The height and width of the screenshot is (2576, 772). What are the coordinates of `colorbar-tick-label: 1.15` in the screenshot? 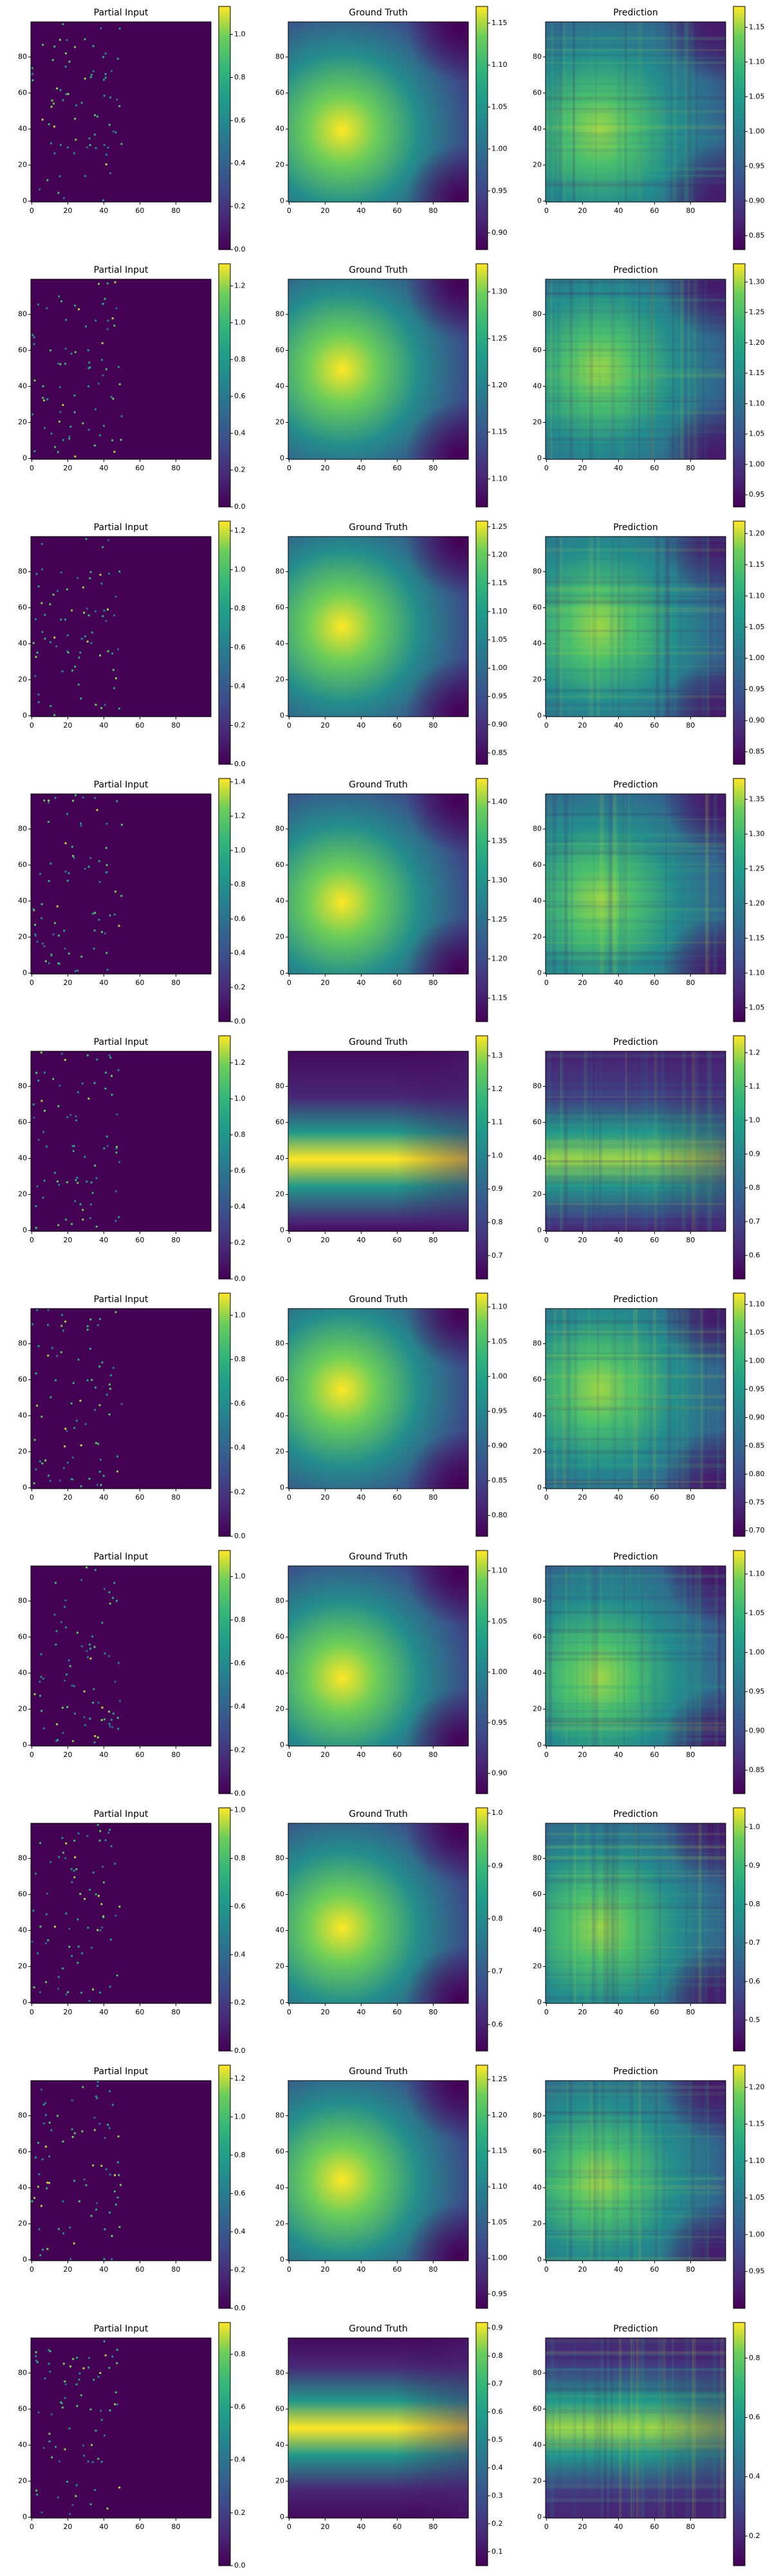 It's located at (500, 23).